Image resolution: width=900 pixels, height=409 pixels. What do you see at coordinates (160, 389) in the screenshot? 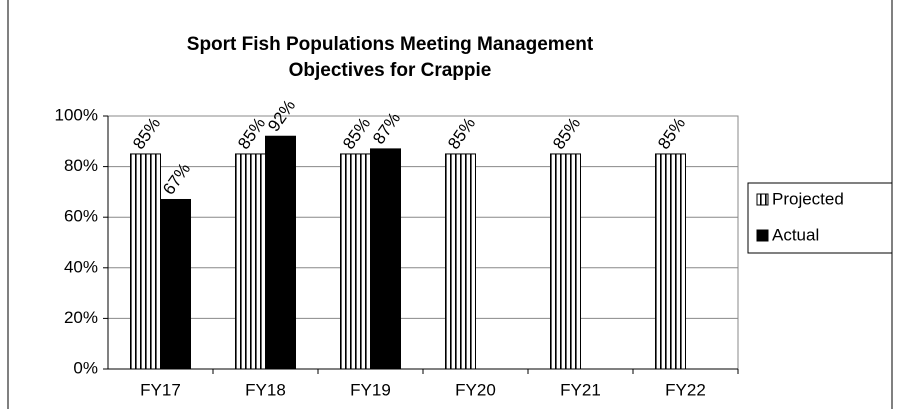
I see `x-tick-label: FY17` at bounding box center [160, 389].